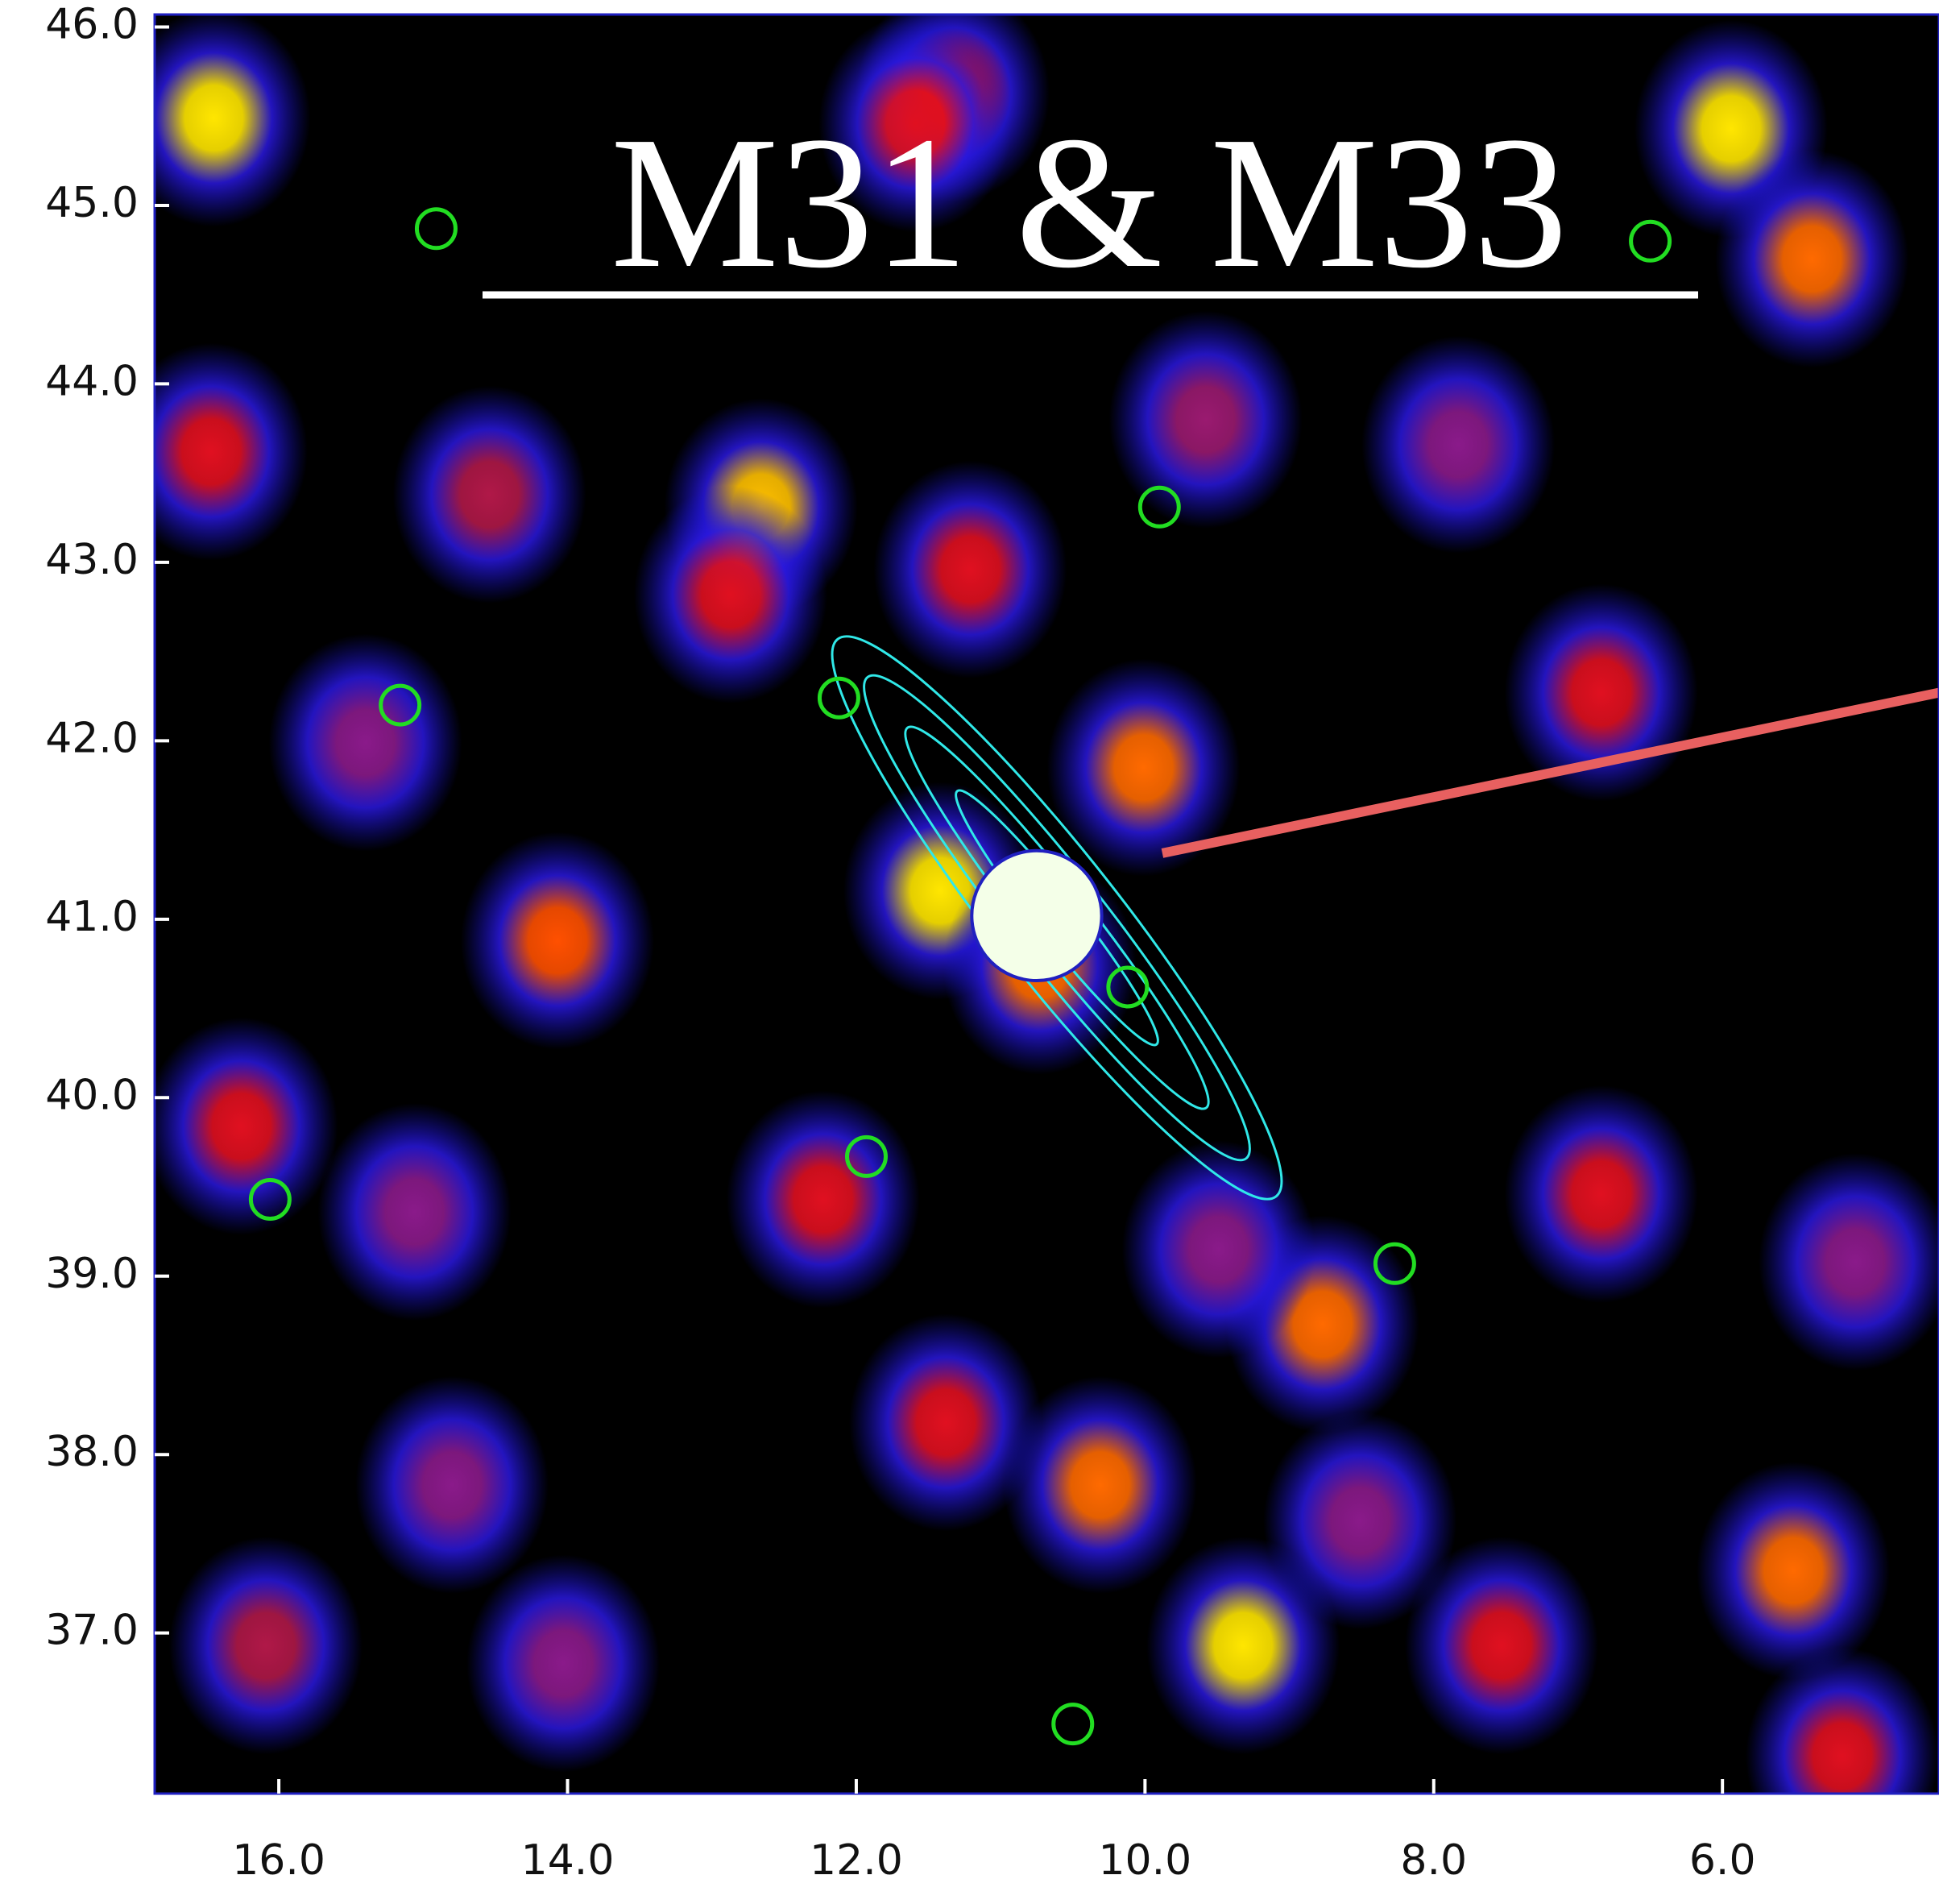 The height and width of the screenshot is (1904, 1939). I want to click on y-tick-label: 46.0, so click(92, 25).